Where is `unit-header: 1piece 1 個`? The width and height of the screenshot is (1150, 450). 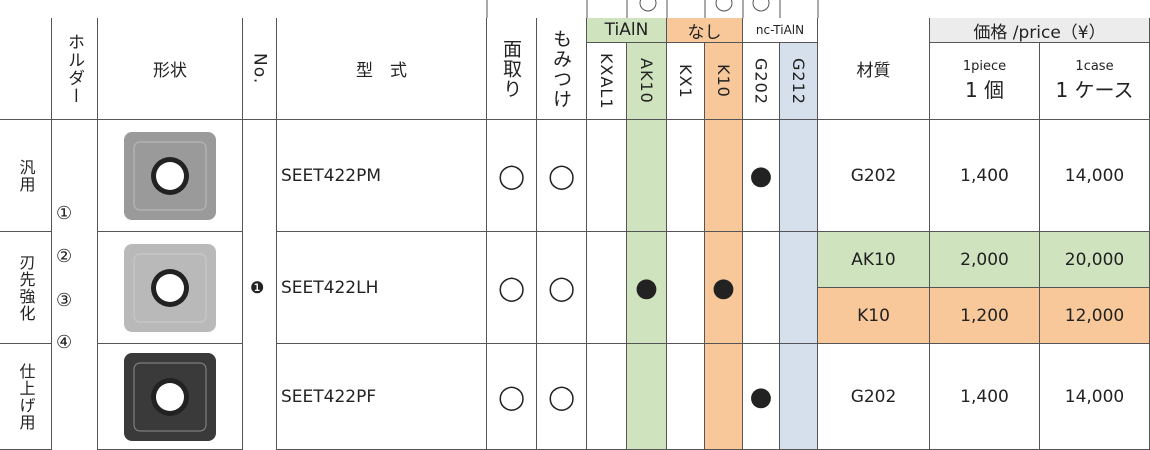 unit-header: 1piece 1 個 is located at coordinates (985, 81).